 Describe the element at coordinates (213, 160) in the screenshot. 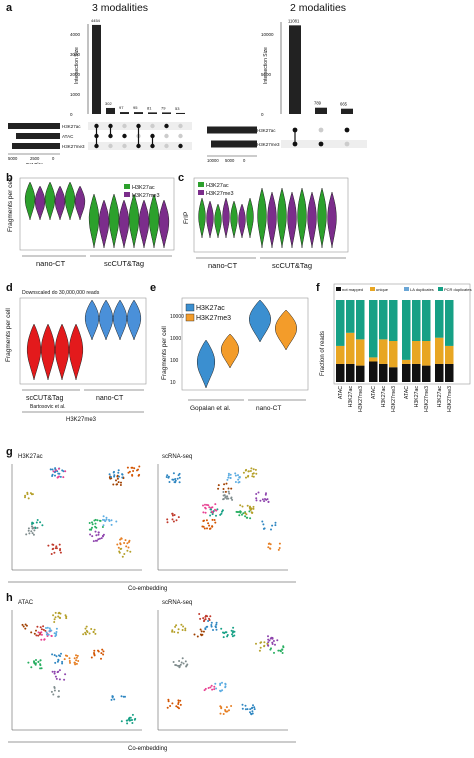

I see `set-size-tick: 10000` at that location.